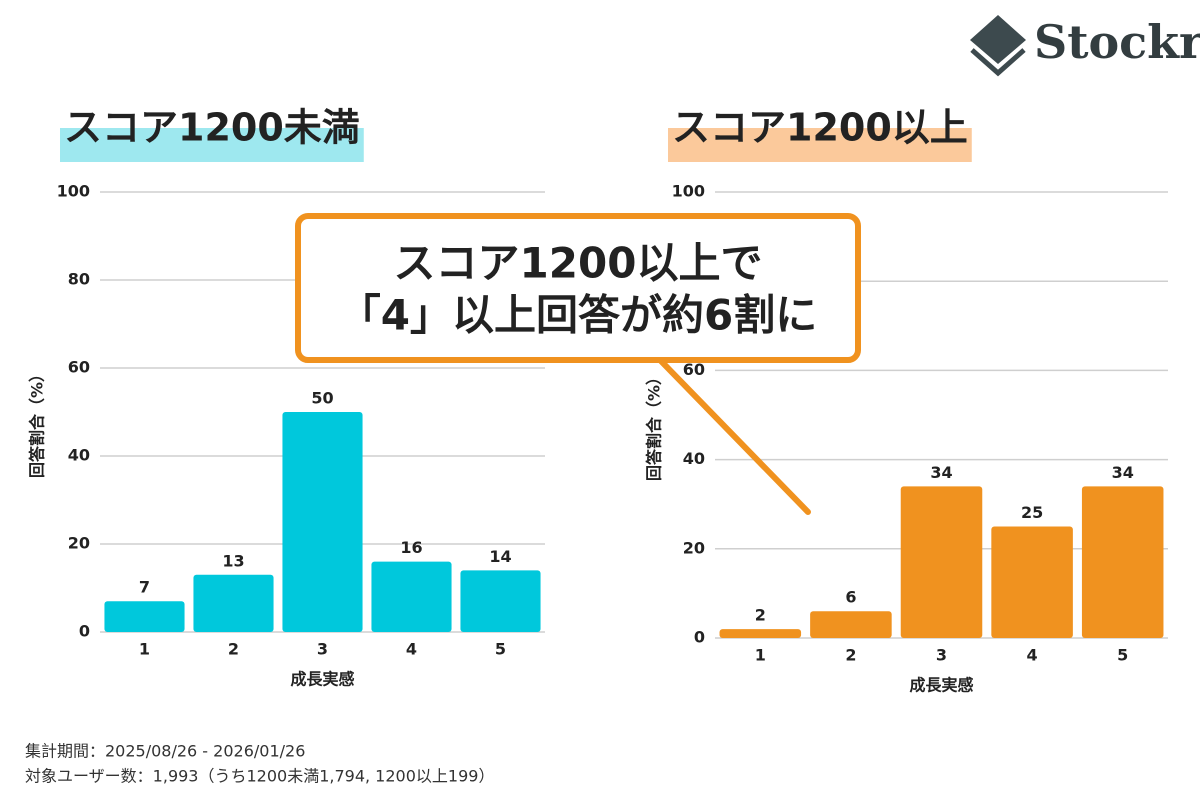 The height and width of the screenshot is (800, 1200). I want to click on value-label: 14, so click(500, 556).